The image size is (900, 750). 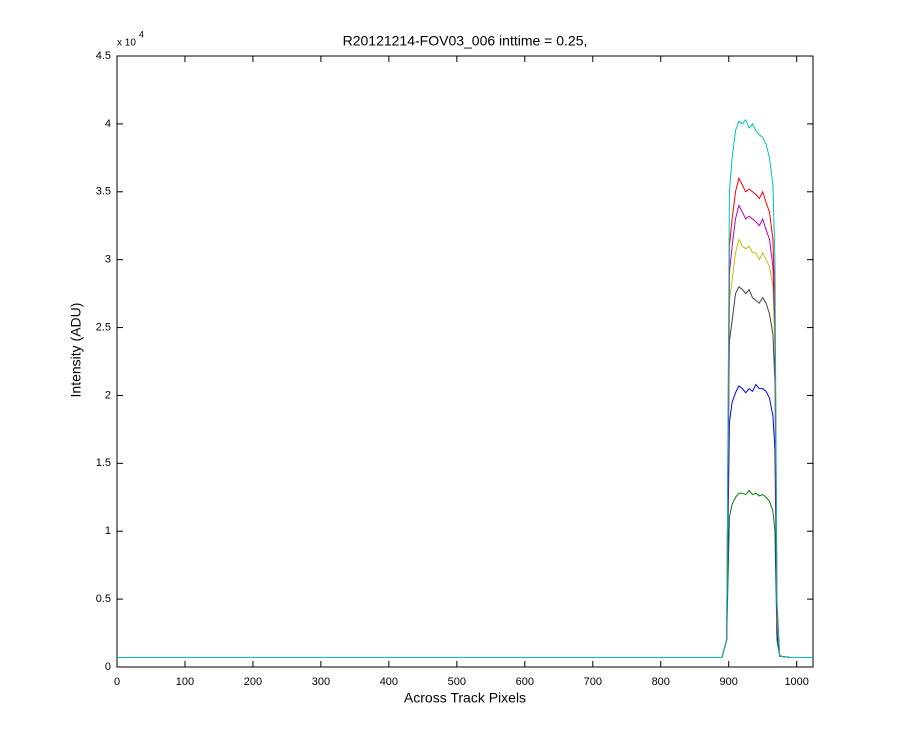 I want to click on y-tick-label: 1.5, so click(x=103, y=463).